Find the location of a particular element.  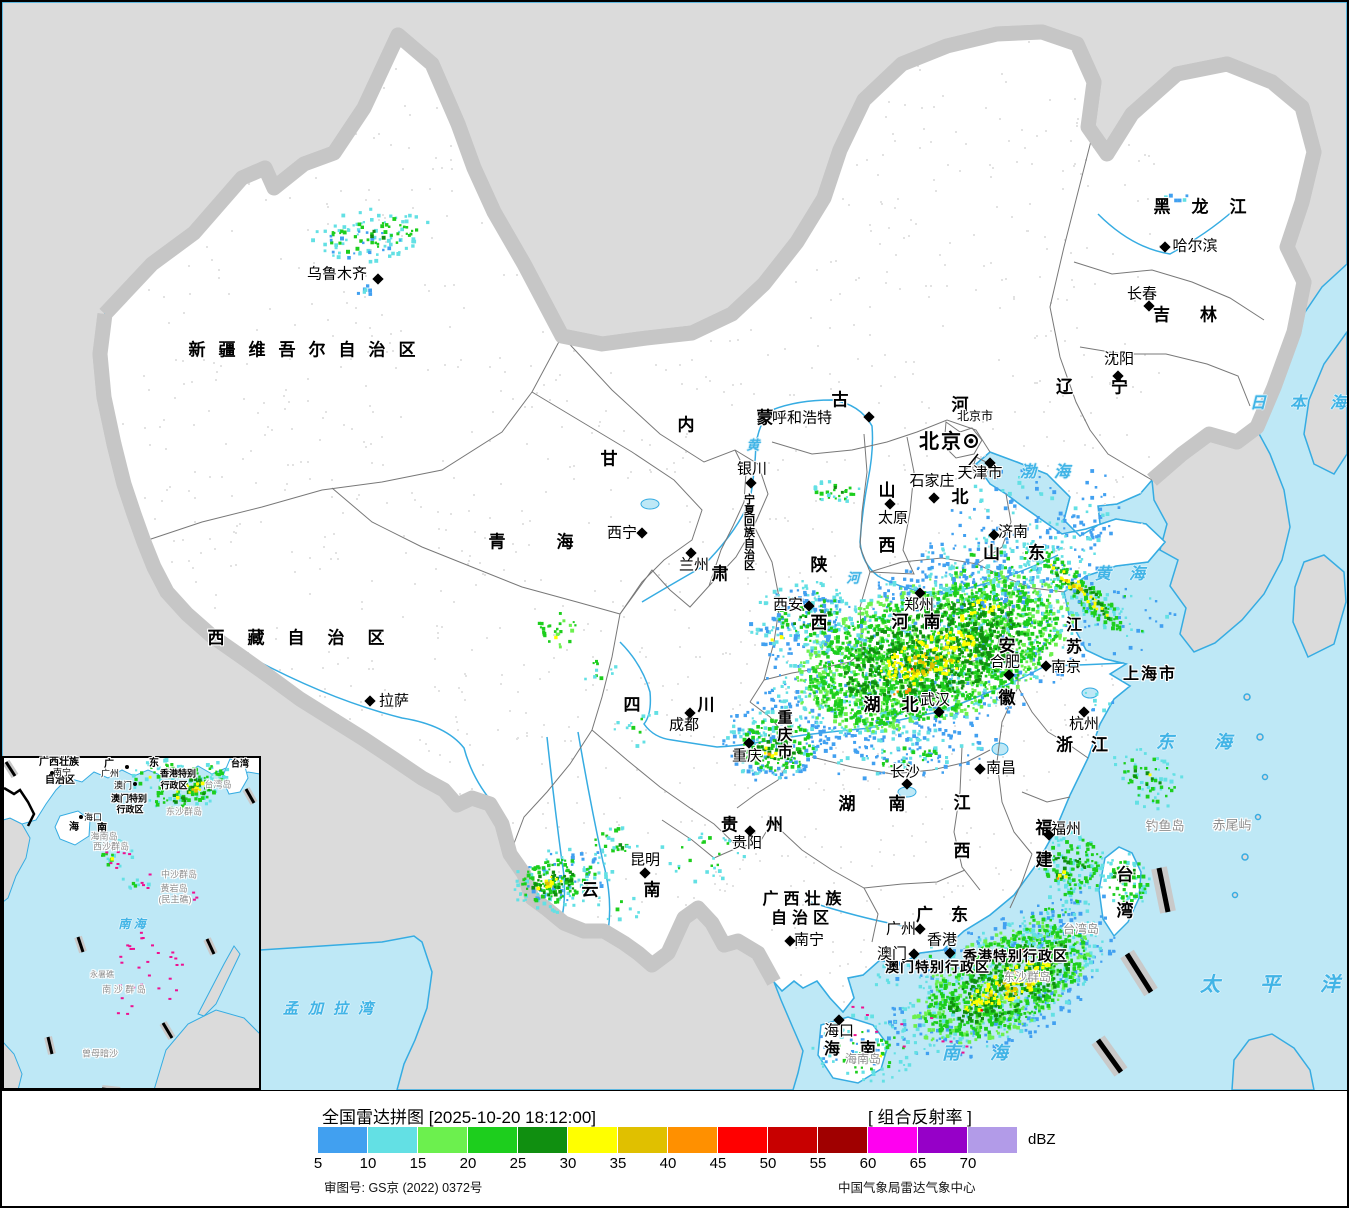

dbz-colorbar is located at coordinates (668, 1140).